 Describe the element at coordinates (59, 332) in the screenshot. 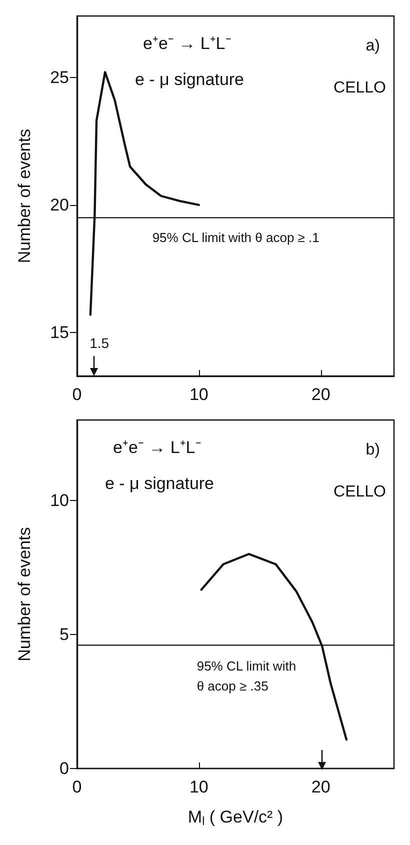

I see `y-tick-label: 15` at that location.